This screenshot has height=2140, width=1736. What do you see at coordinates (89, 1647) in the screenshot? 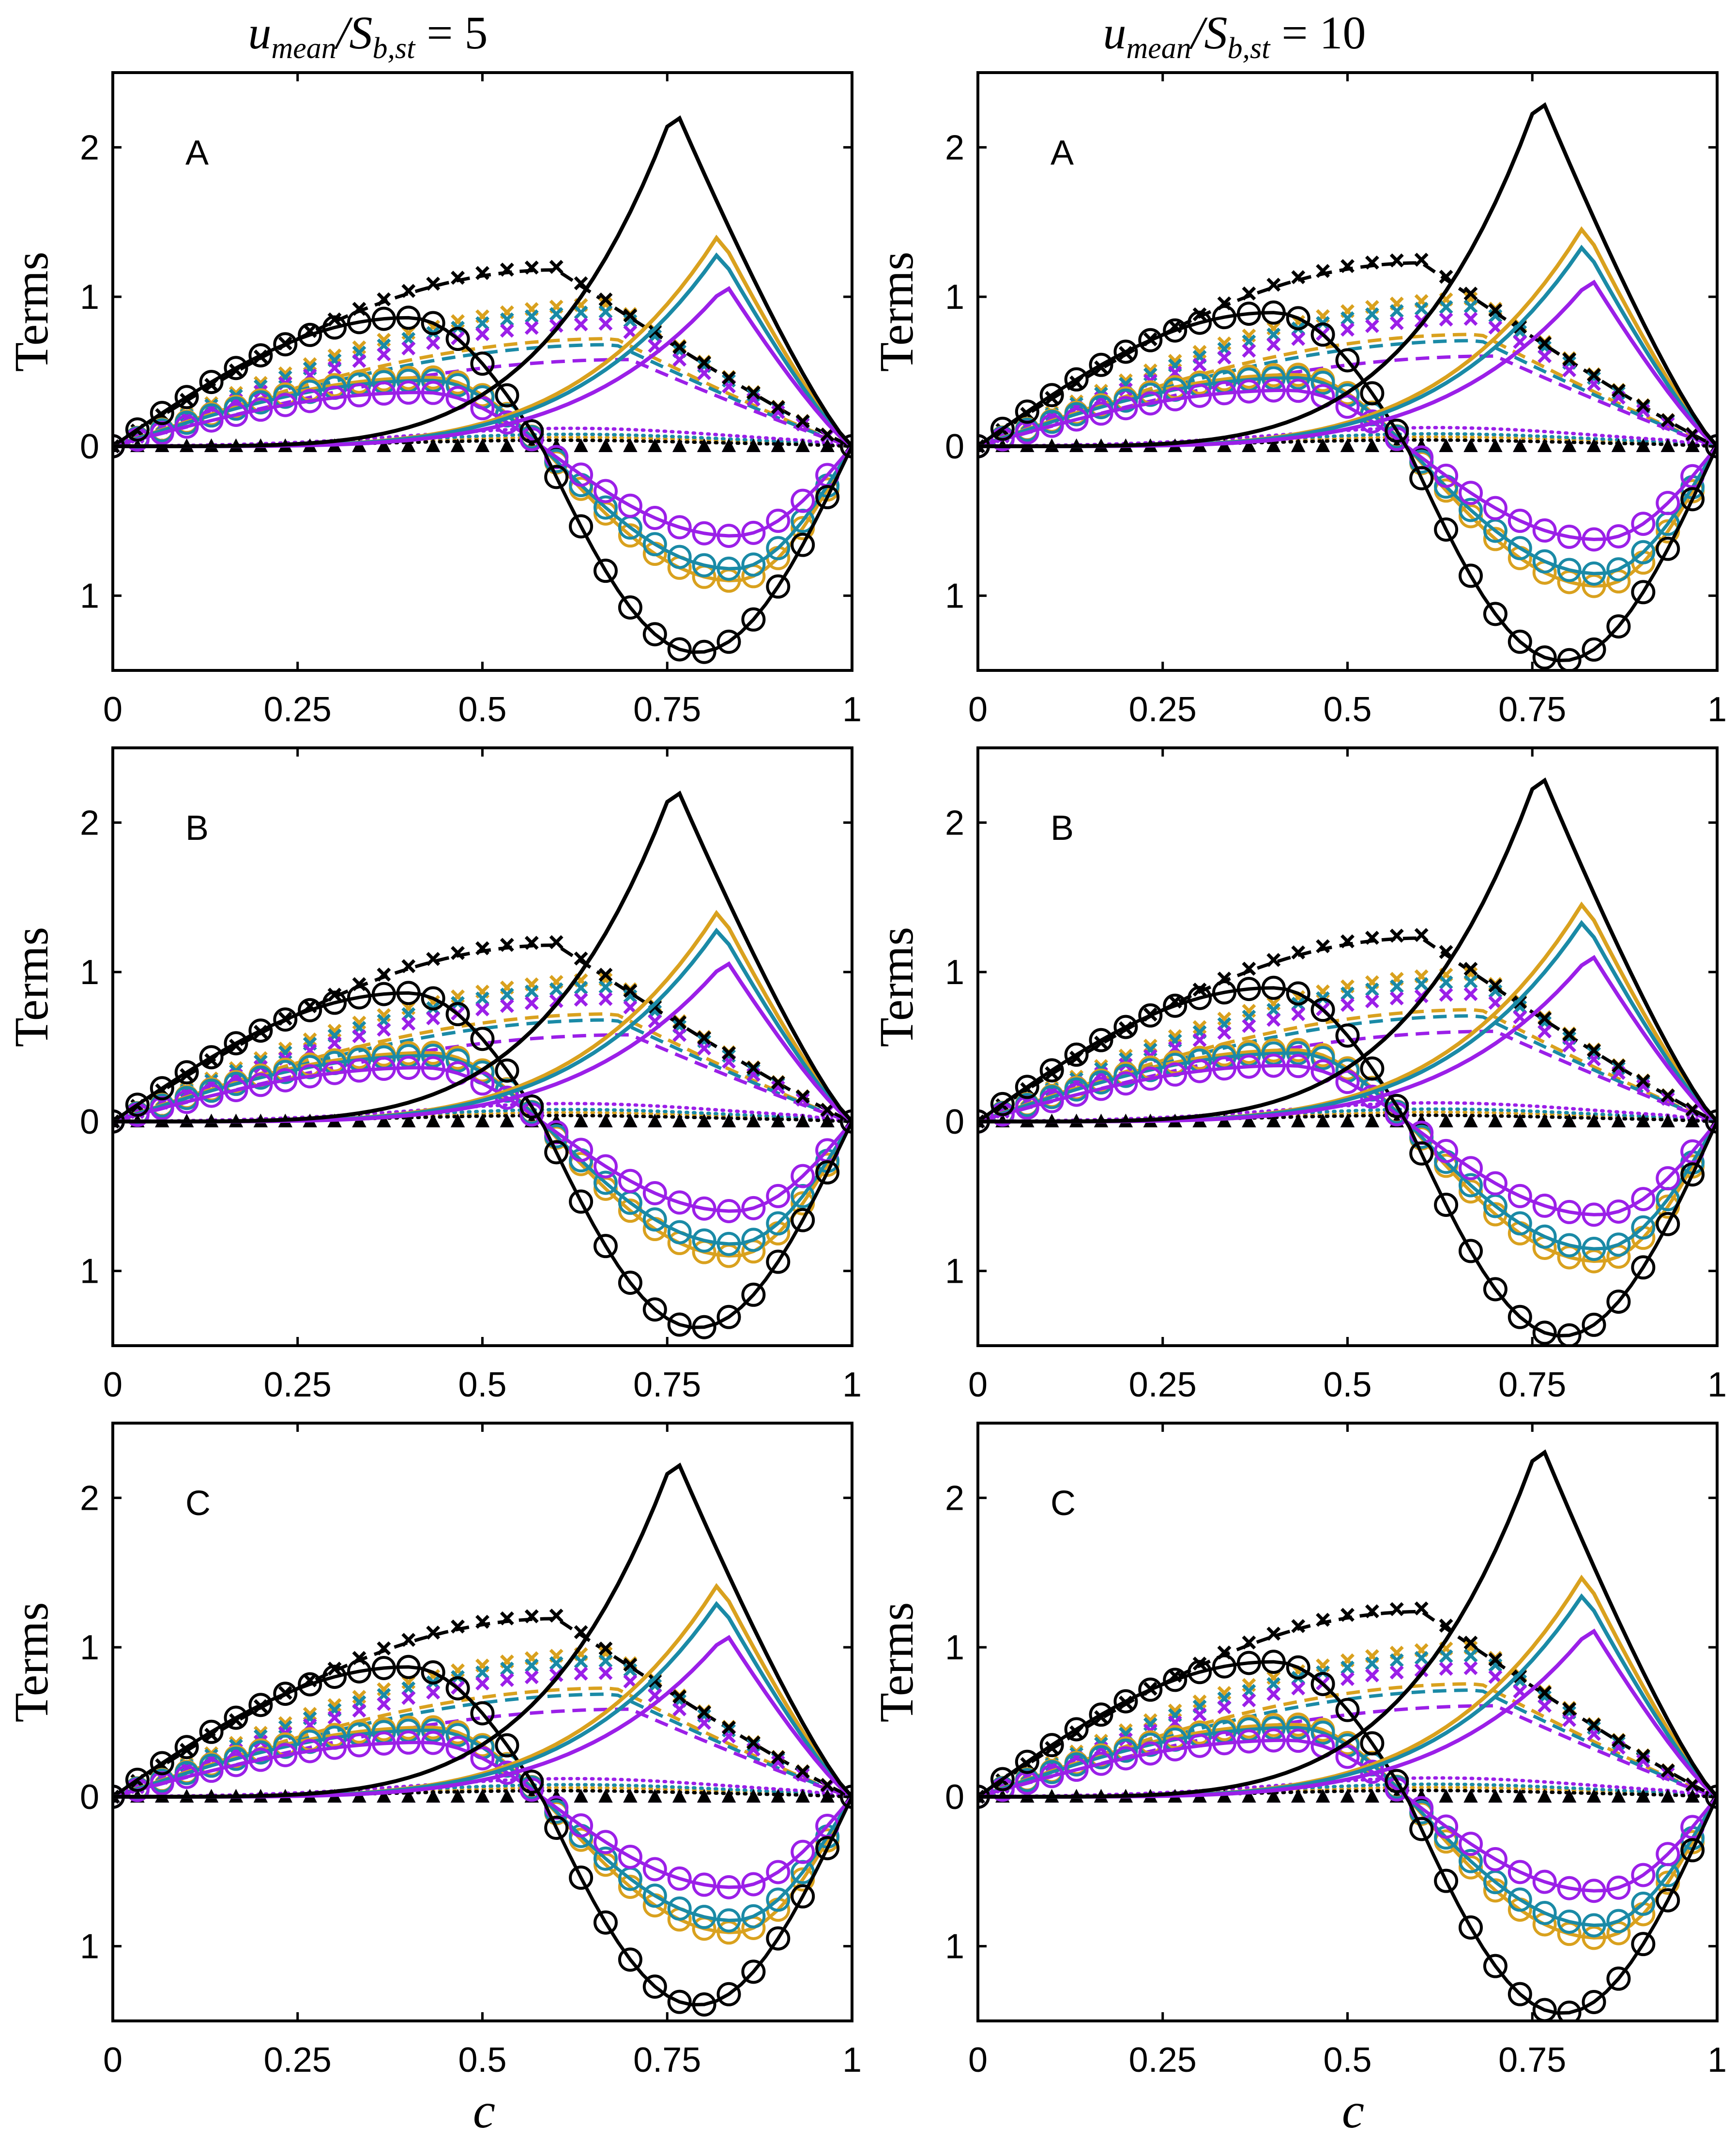
I see `y-tick-label: 1` at bounding box center [89, 1647].